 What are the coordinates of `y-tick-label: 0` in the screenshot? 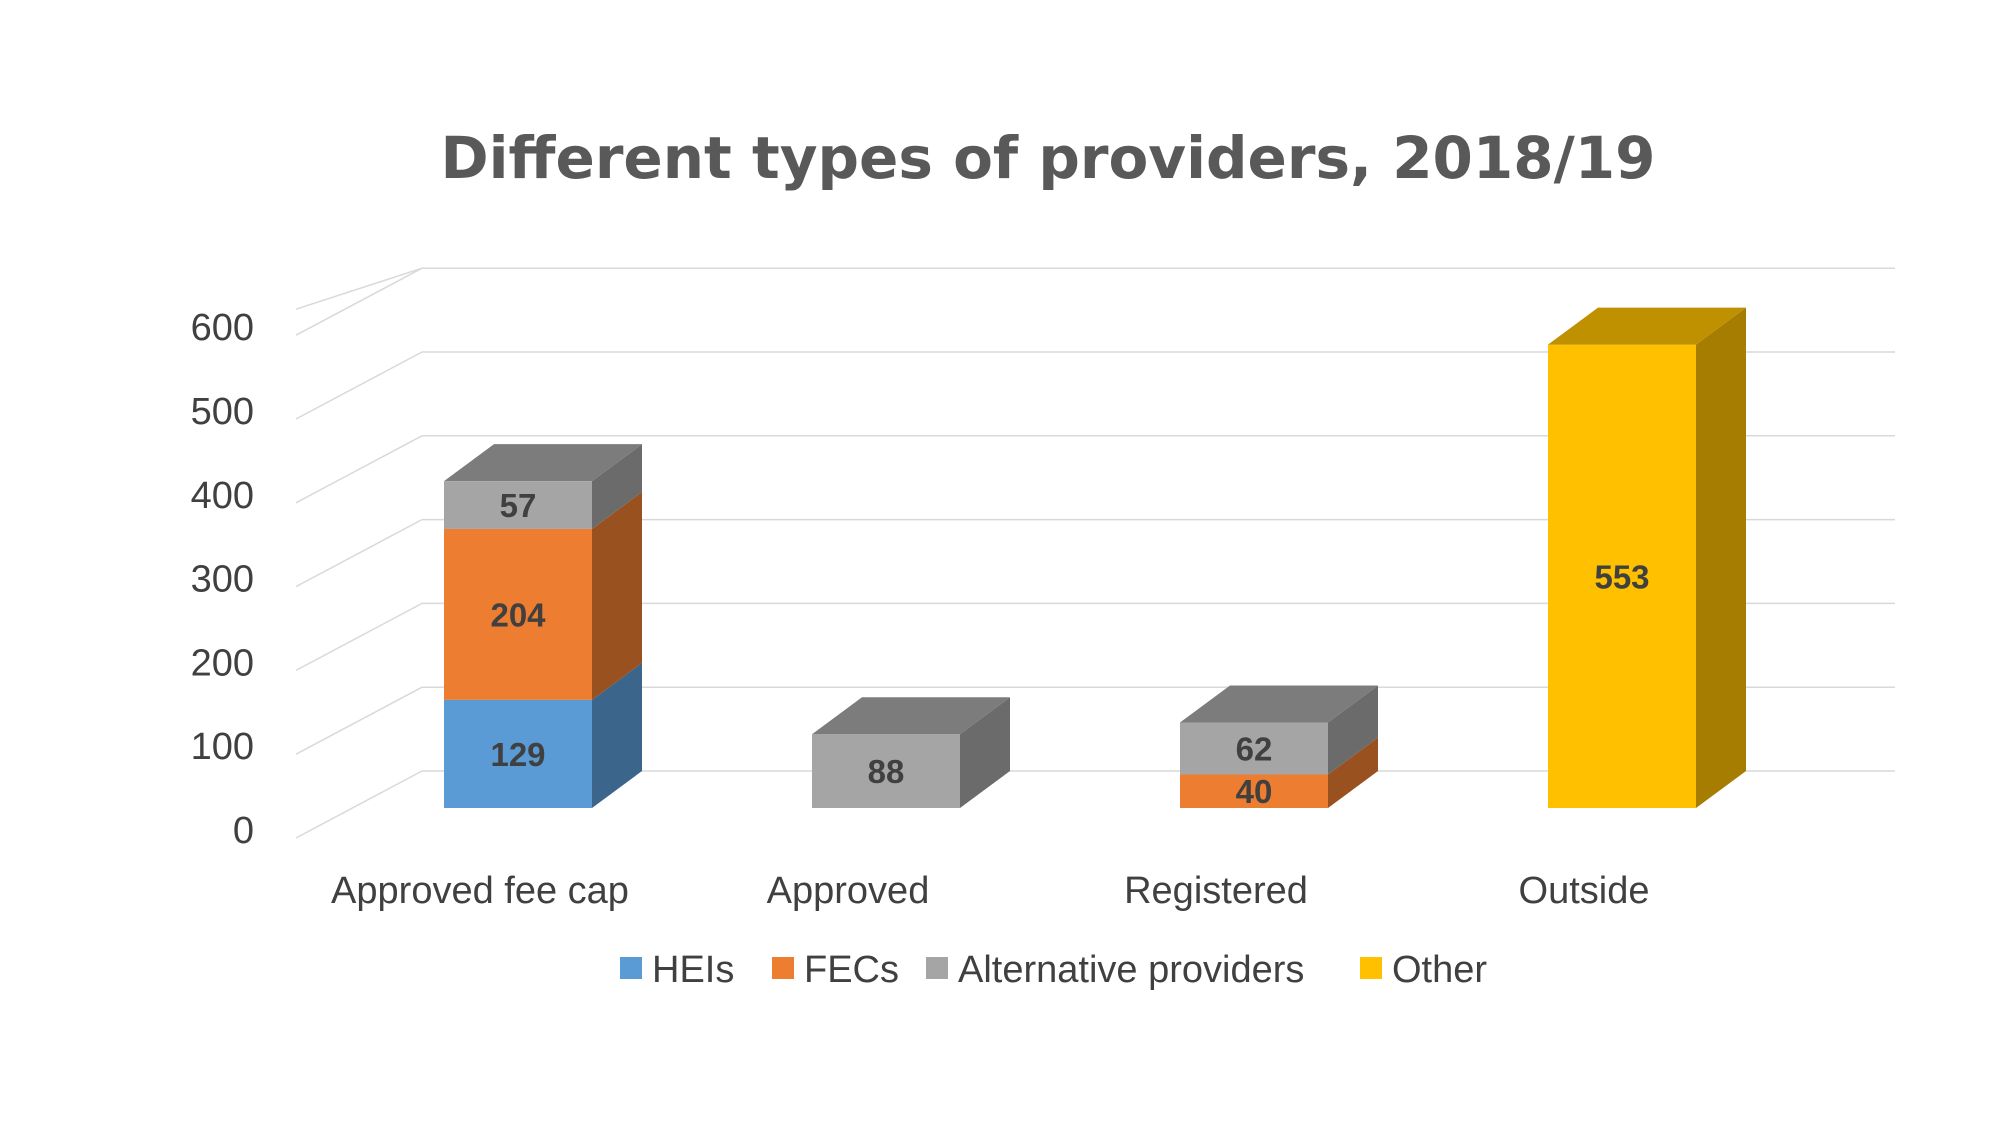 It's located at (243, 831).